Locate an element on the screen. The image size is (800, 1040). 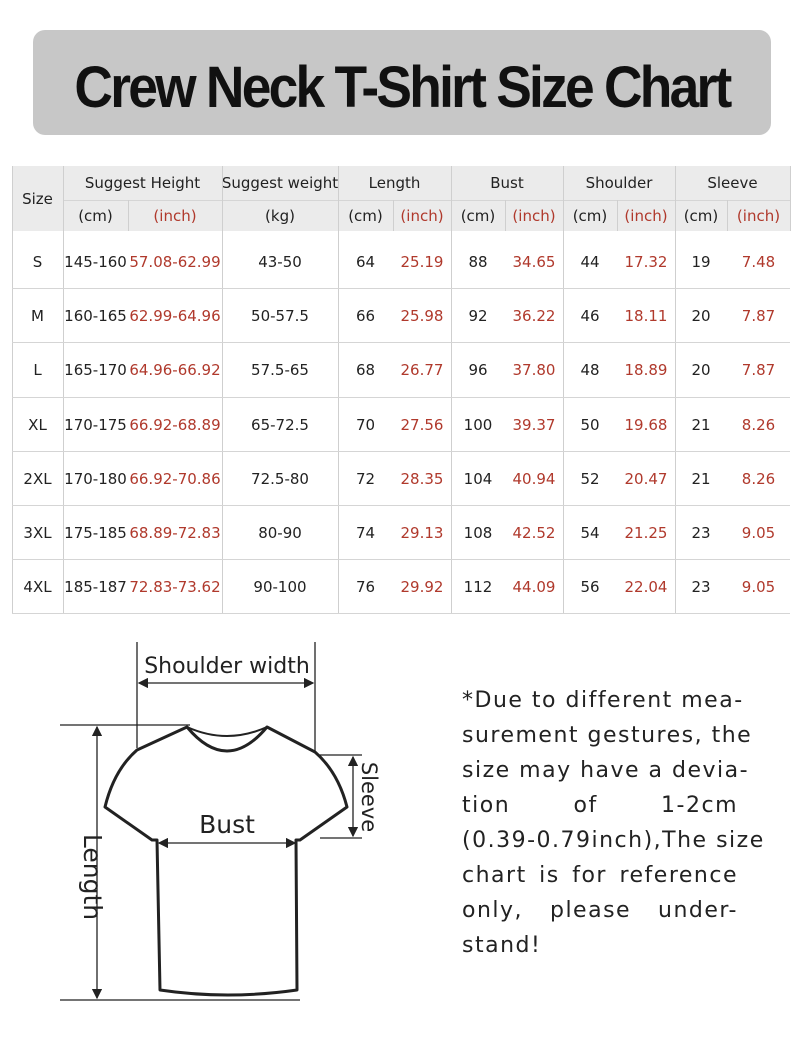
table-cell: 70 is located at coordinates (365, 424).